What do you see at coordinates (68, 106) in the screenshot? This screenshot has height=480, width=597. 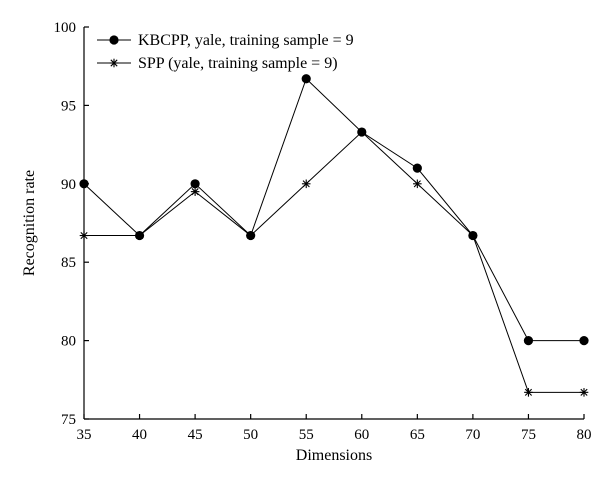 I see `y-tick-label: 95` at bounding box center [68, 106].